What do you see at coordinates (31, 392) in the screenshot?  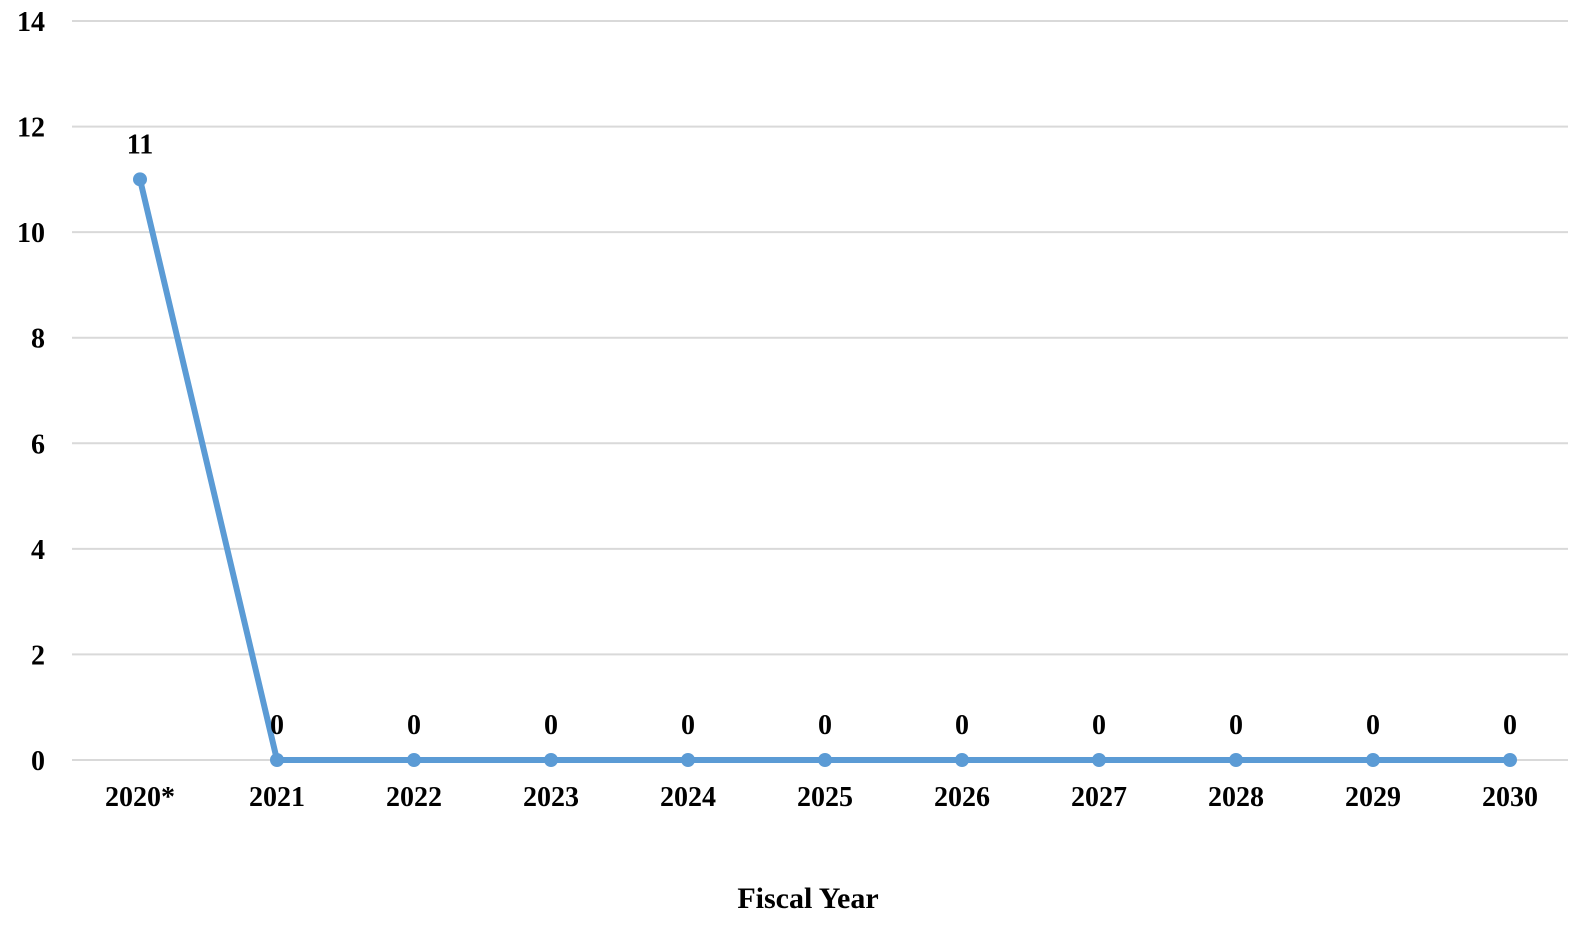 I see `y-axis-ticks: 0 2 4 6 8 10 12 14` at bounding box center [31, 392].